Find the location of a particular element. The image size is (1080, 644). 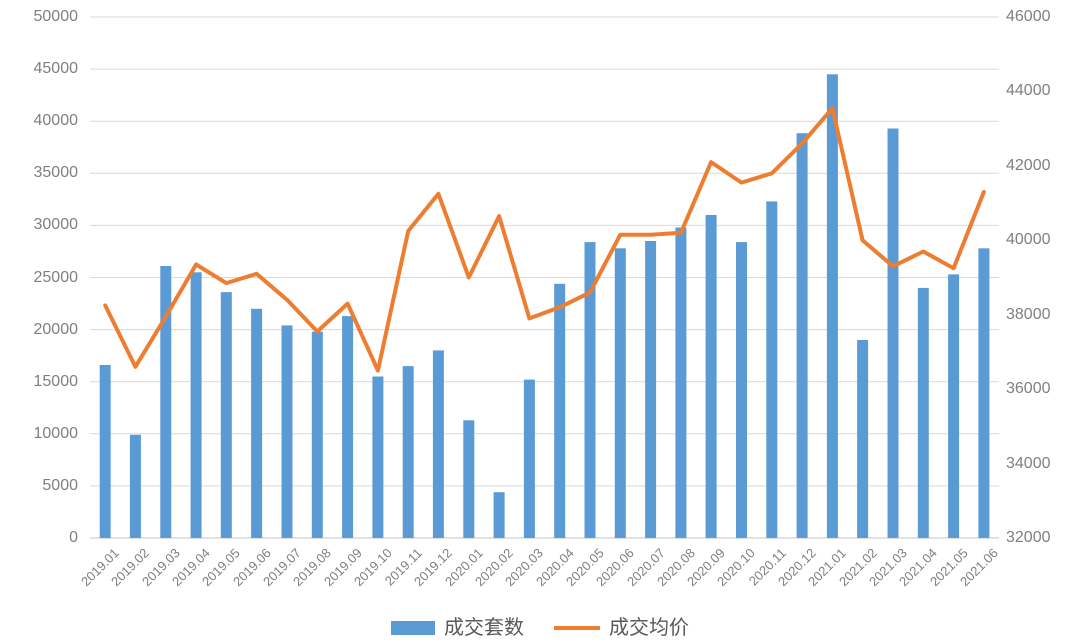

y-axis-right-tick-label: 40000 is located at coordinates (1028, 240).